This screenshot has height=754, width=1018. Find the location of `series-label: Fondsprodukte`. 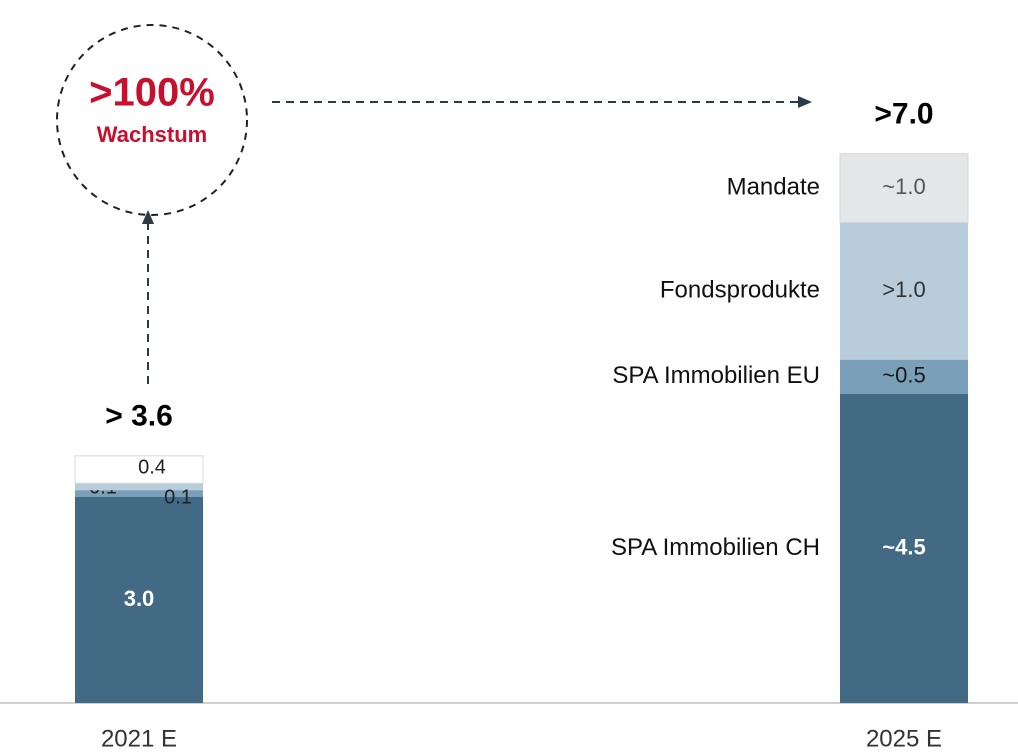

series-label: Fondsprodukte is located at coordinates (740, 289).